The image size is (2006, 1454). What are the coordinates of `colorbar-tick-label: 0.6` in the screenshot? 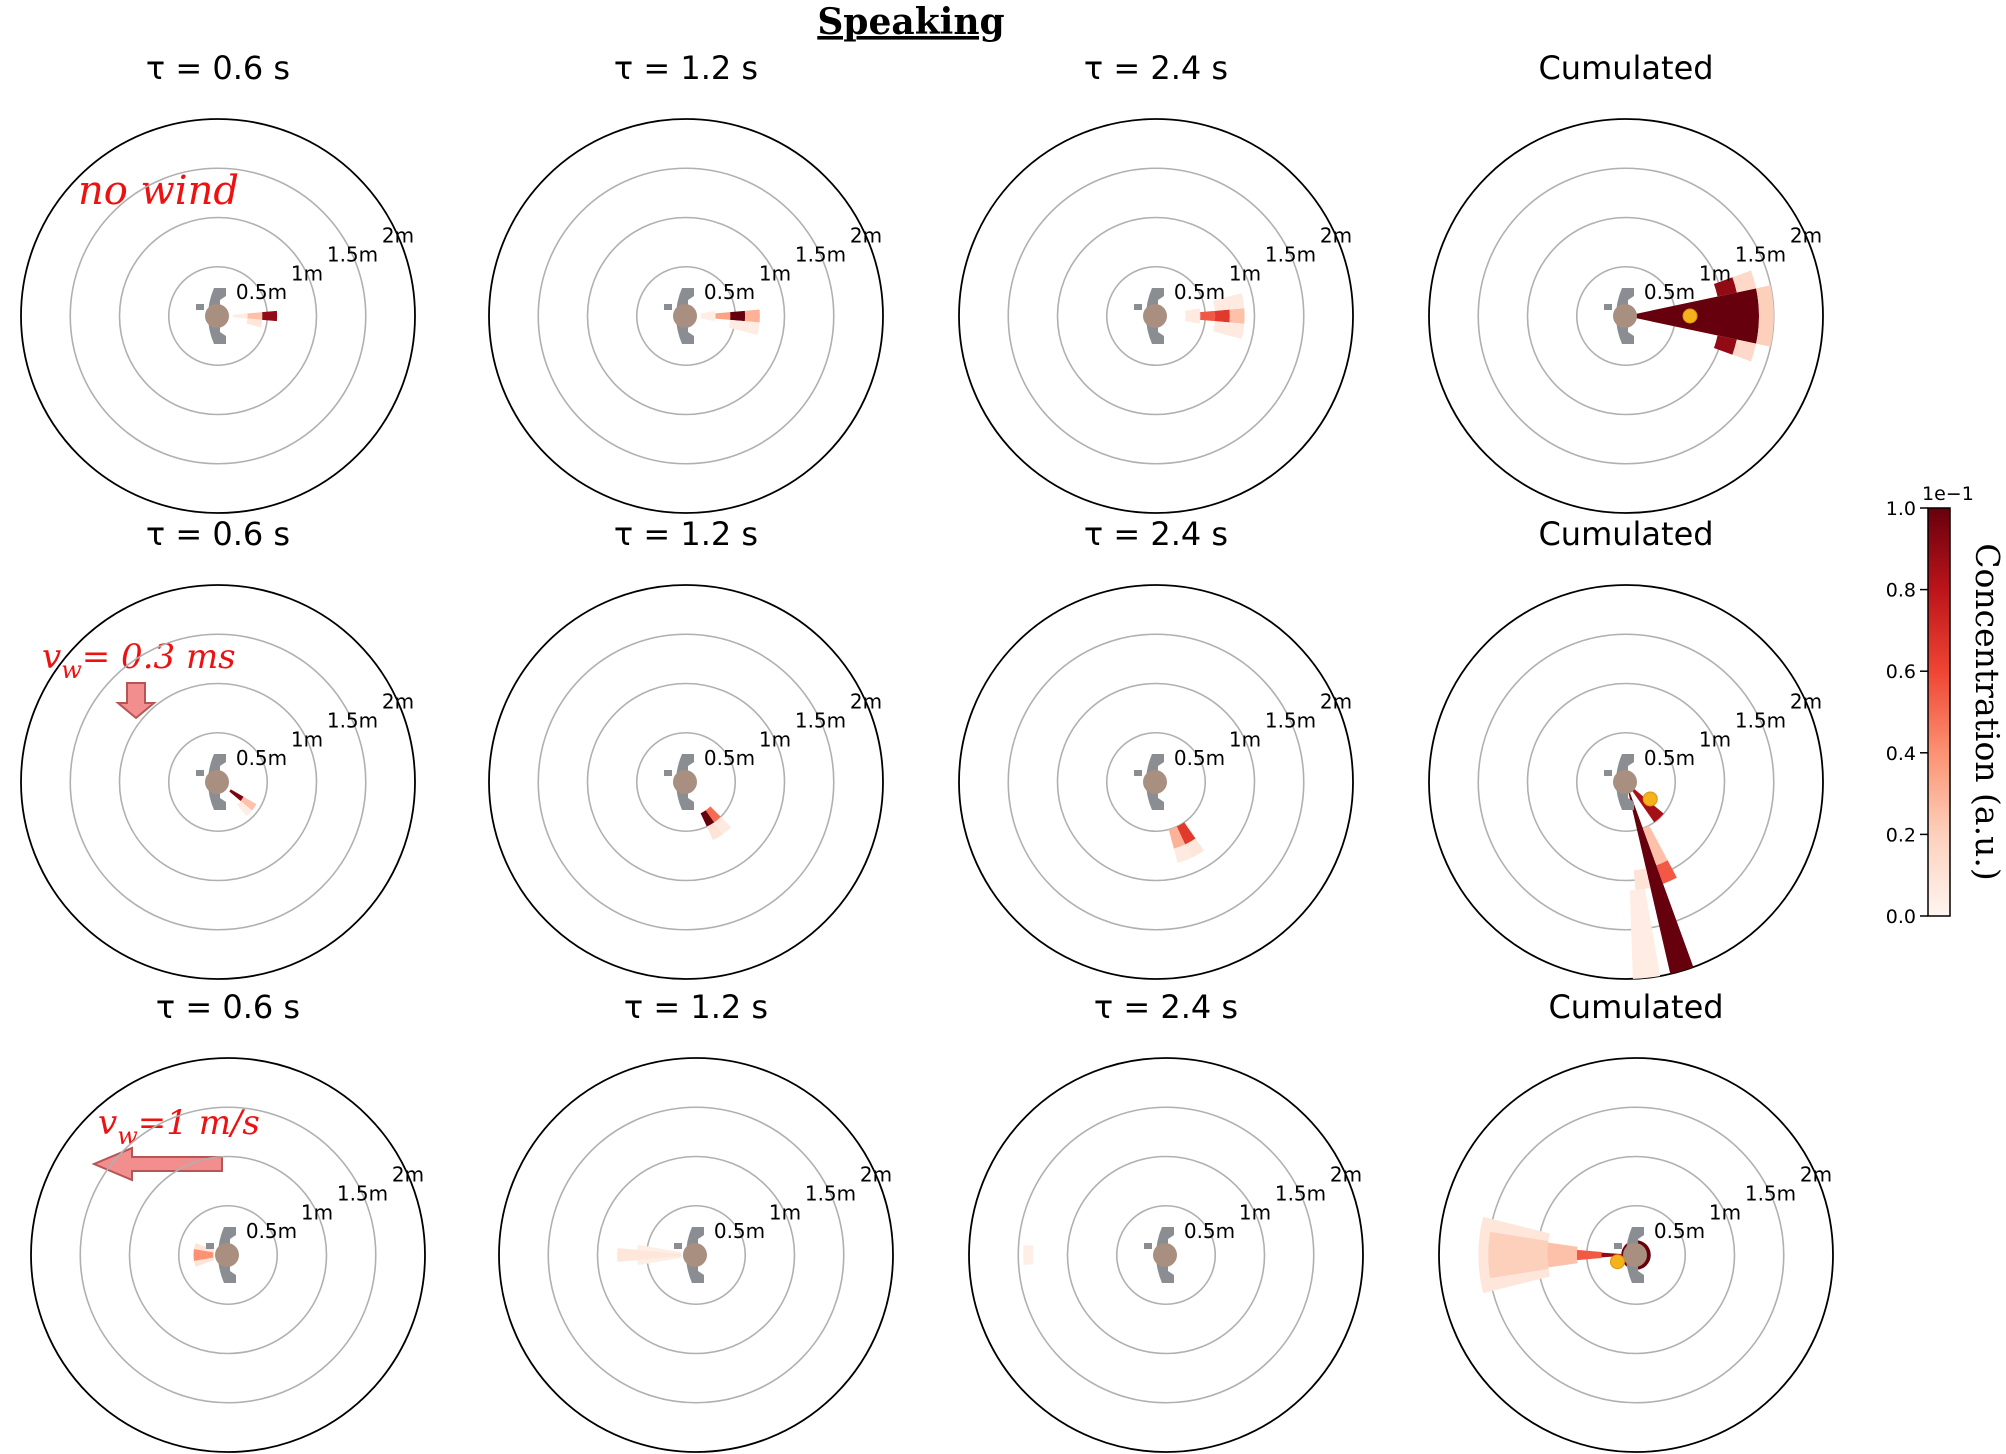 It's located at (1901, 672).